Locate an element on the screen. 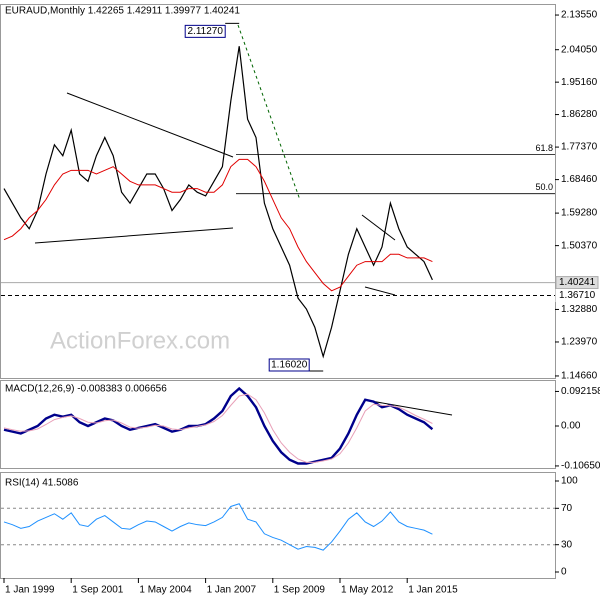 This screenshot has height=600, width=600. annotation-label: 2.11270 is located at coordinates (205, 31).